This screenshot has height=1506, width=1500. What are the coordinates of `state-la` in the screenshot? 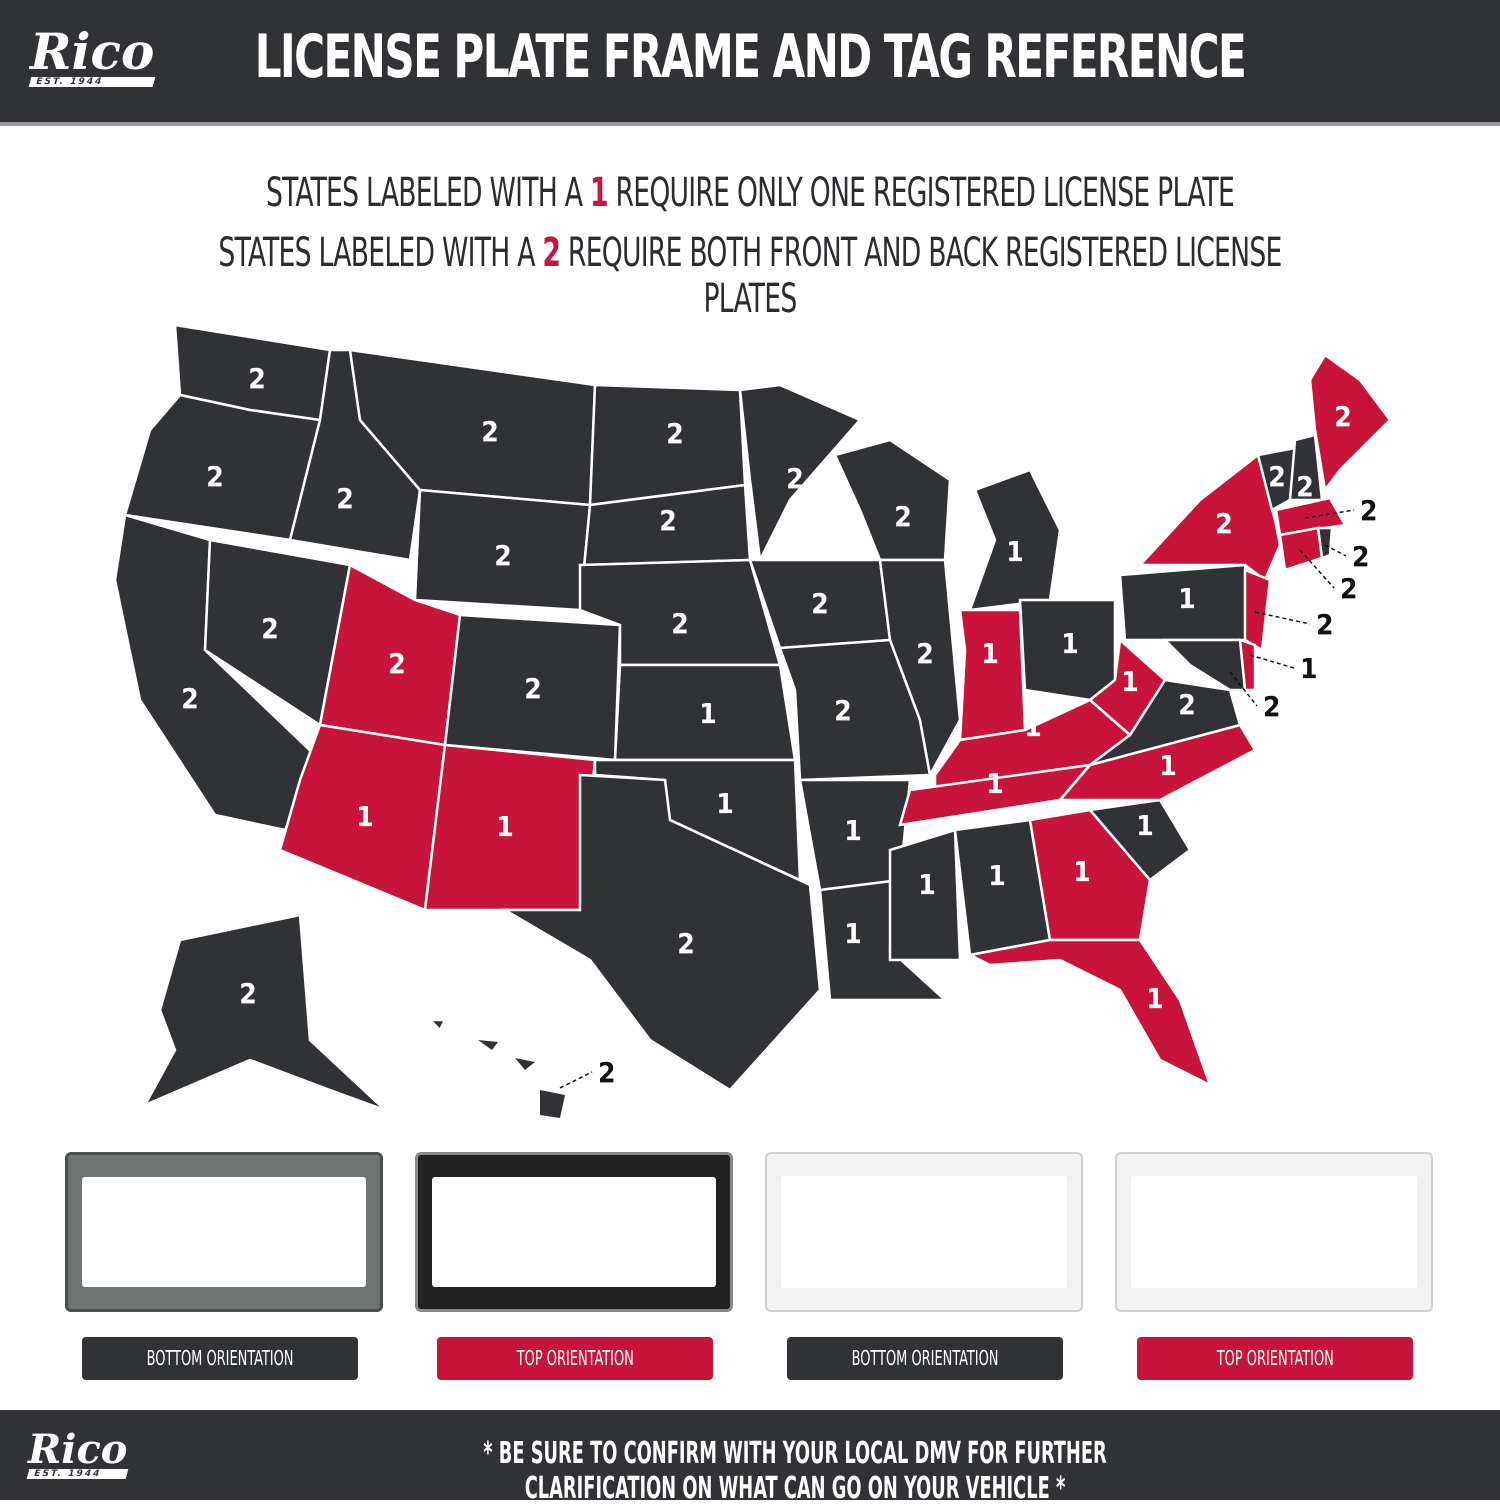 It's located at (883, 940).